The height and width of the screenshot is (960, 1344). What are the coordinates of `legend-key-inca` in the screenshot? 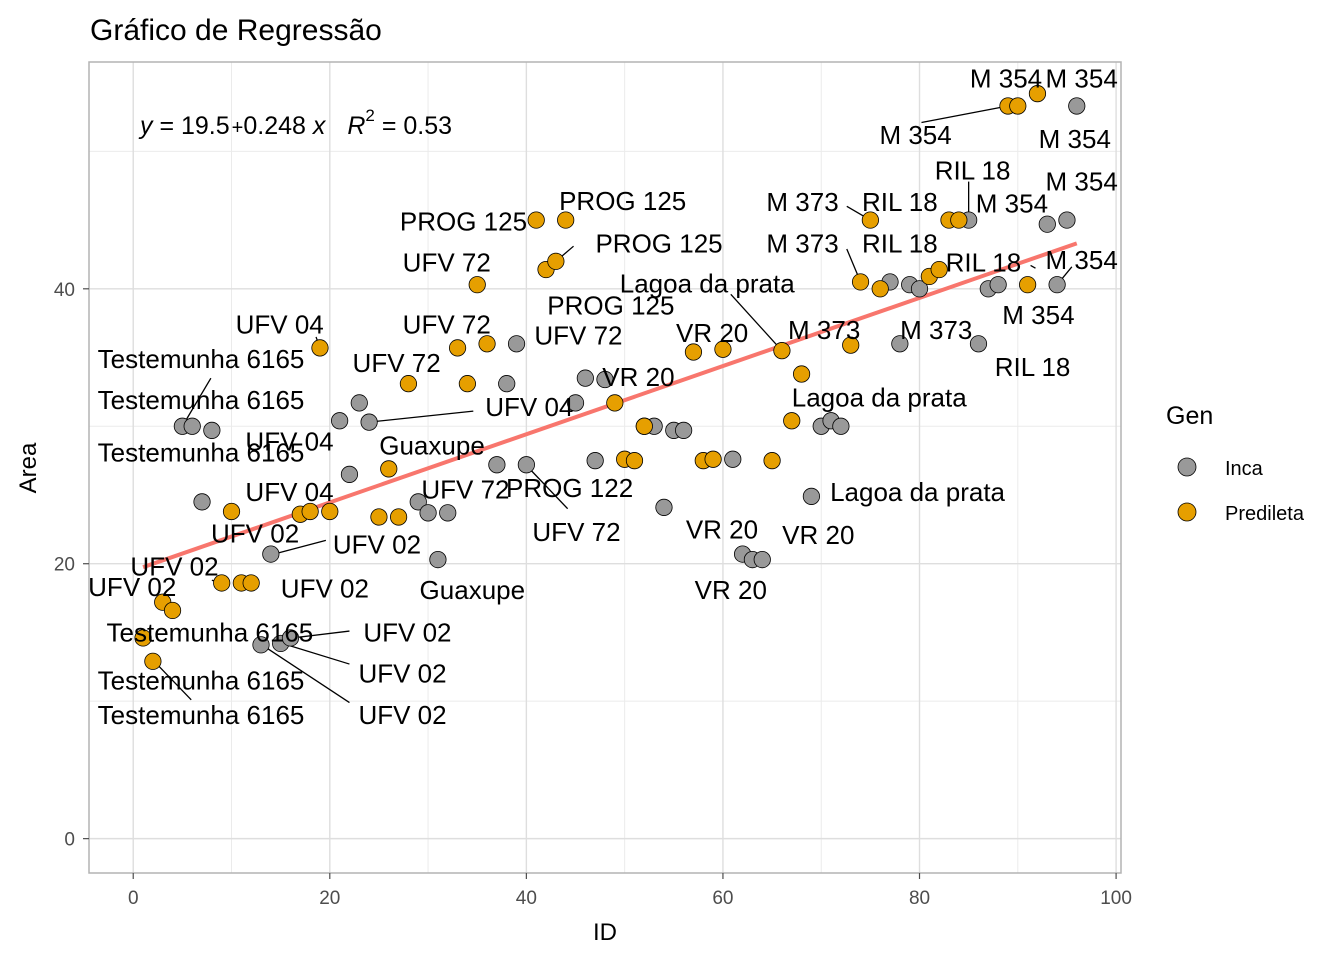 It's located at (1187, 467).